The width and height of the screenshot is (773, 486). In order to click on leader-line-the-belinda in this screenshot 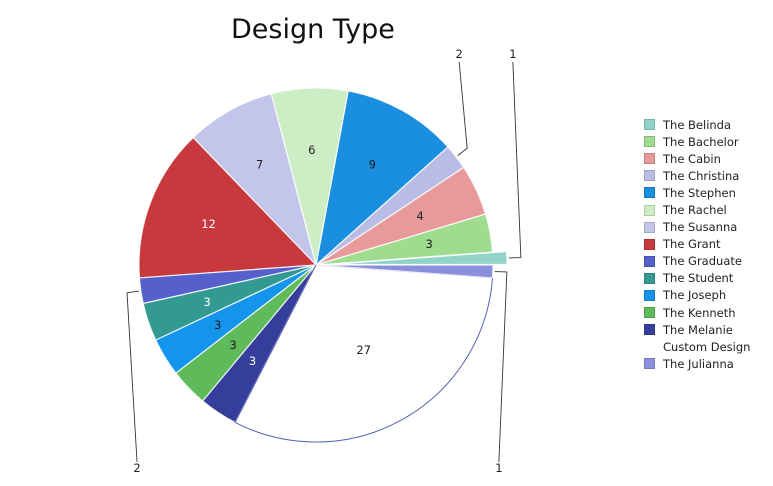, I will do `click(515, 160)`.